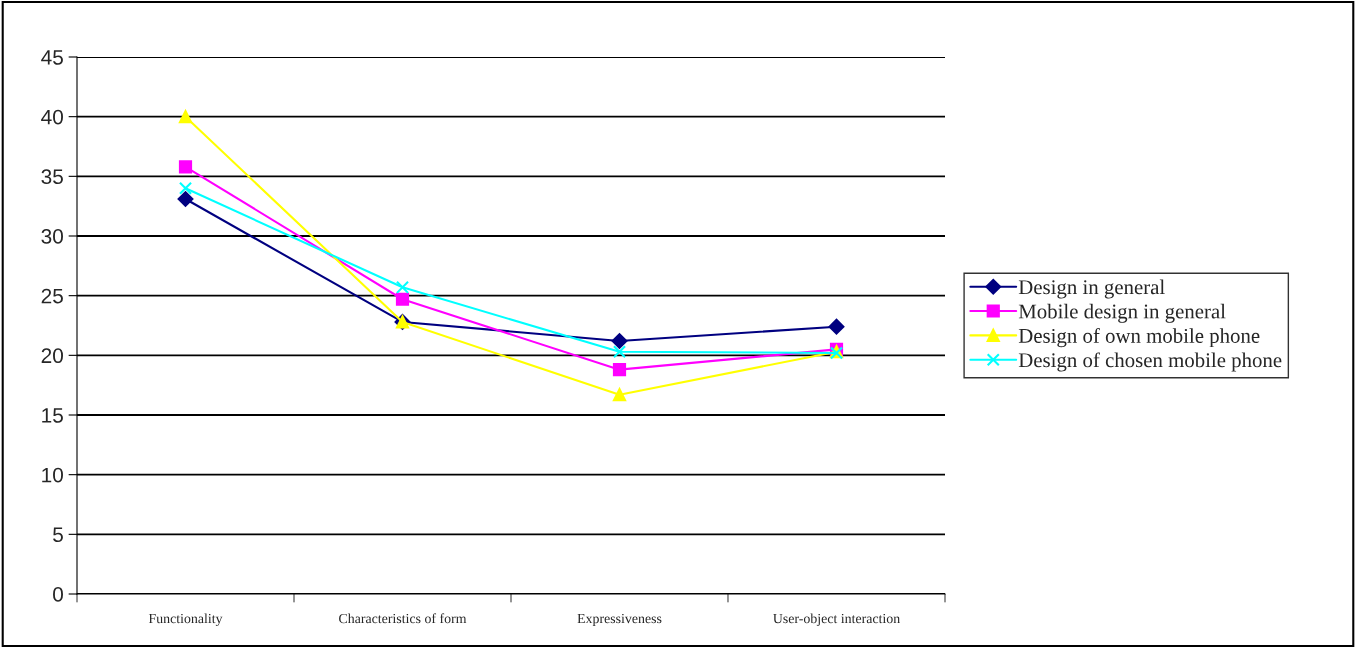 This screenshot has width=1356, height=648. What do you see at coordinates (52, 475) in the screenshot?
I see `y-tick-label: 10` at bounding box center [52, 475].